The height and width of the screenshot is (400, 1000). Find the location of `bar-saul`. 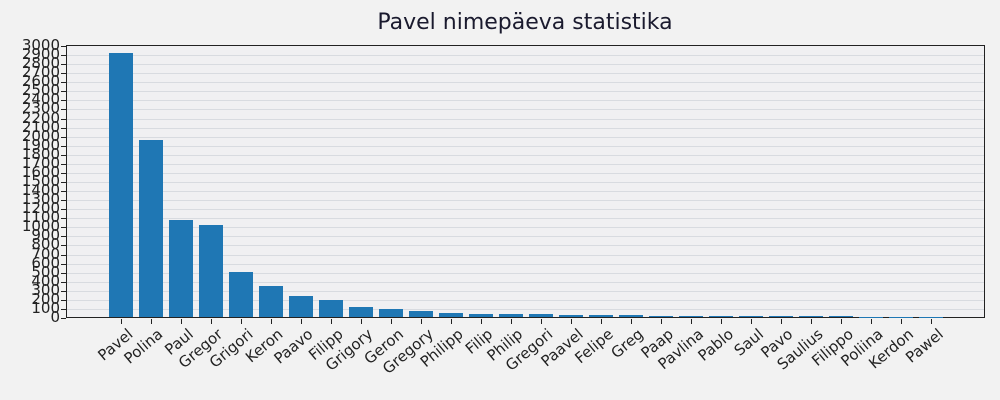

bar-saul is located at coordinates (751, 316).